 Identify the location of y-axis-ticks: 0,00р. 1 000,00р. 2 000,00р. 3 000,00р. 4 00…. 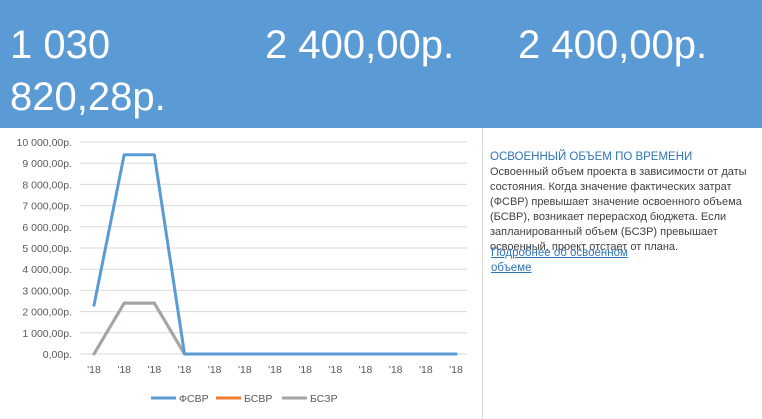
(44, 249).